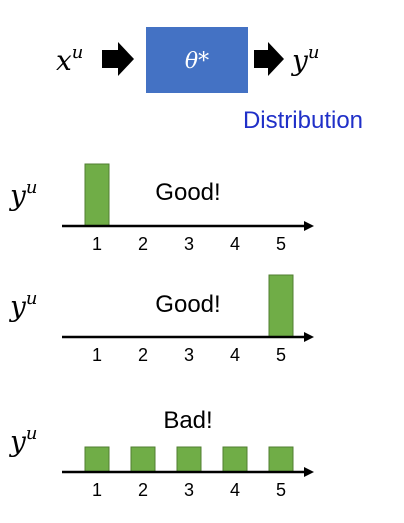  What do you see at coordinates (161, 319) in the screenshot?
I see `case-good-2: yu Good! 1 2 3 4 5` at bounding box center [161, 319].